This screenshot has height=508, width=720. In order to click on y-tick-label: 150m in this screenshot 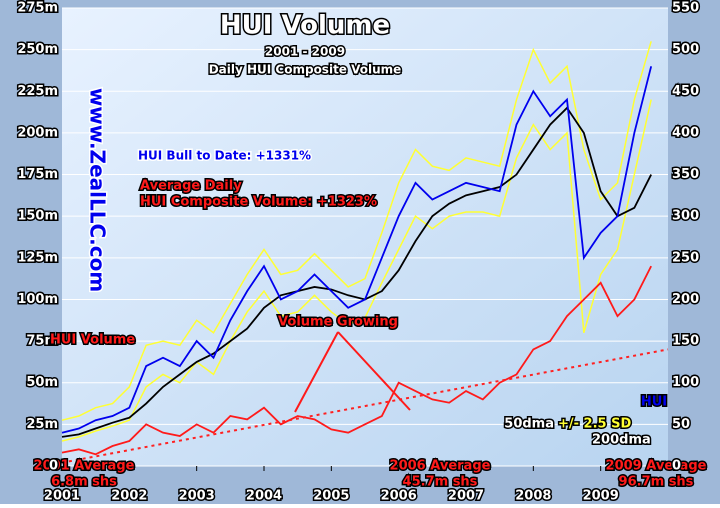, I will do `click(37, 216)`.